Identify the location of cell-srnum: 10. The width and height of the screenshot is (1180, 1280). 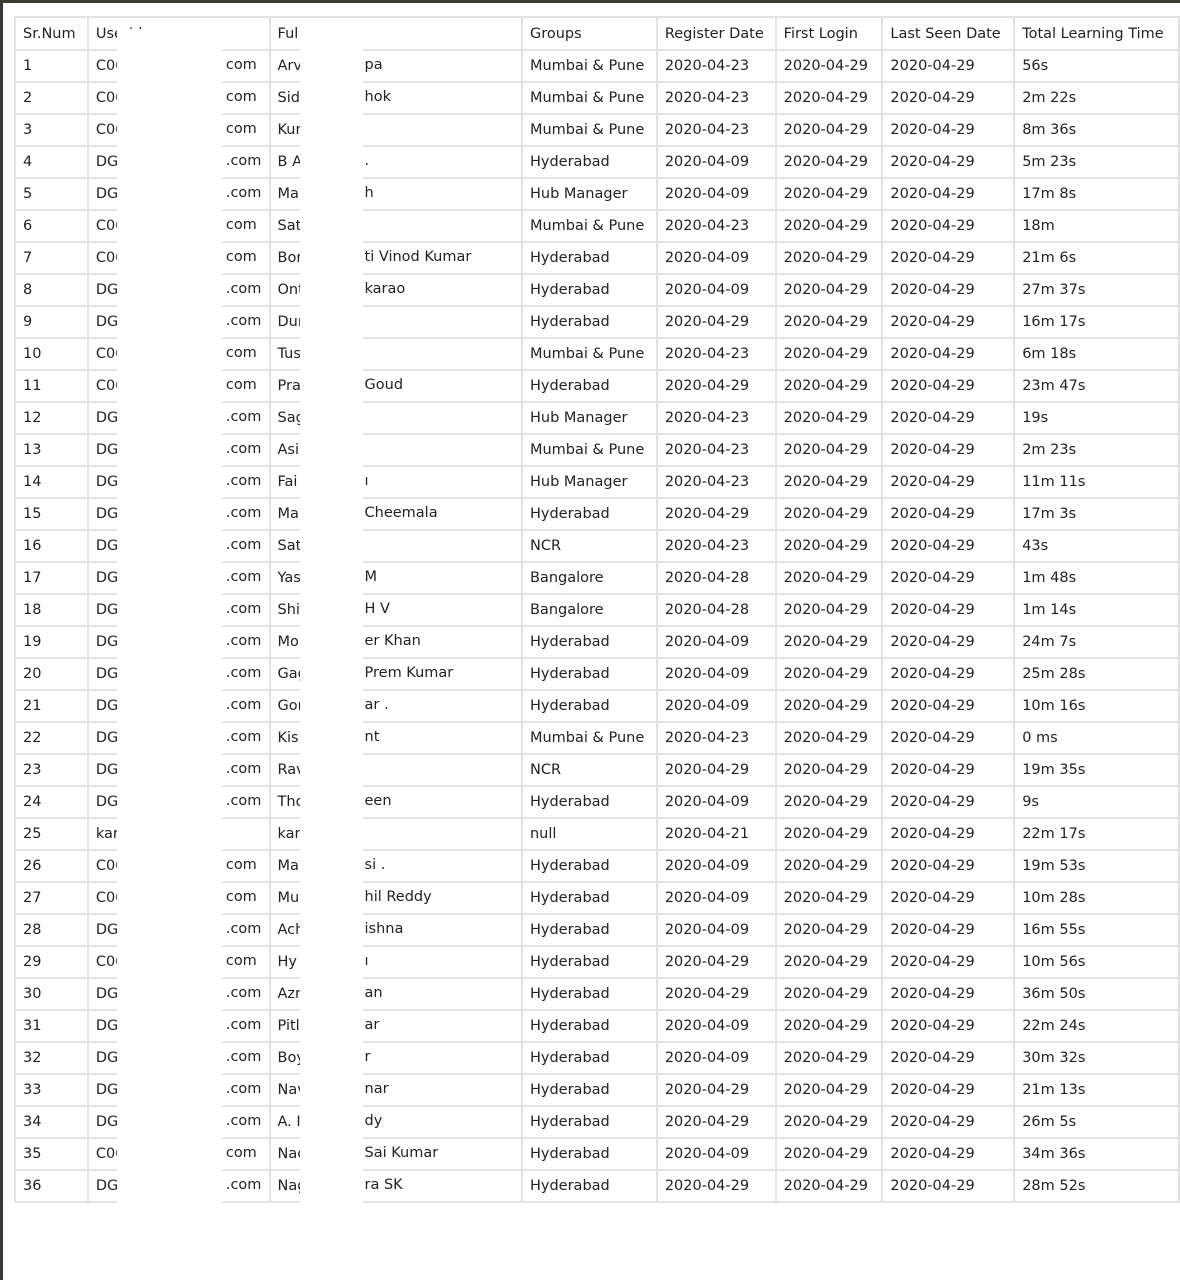
(51, 354).